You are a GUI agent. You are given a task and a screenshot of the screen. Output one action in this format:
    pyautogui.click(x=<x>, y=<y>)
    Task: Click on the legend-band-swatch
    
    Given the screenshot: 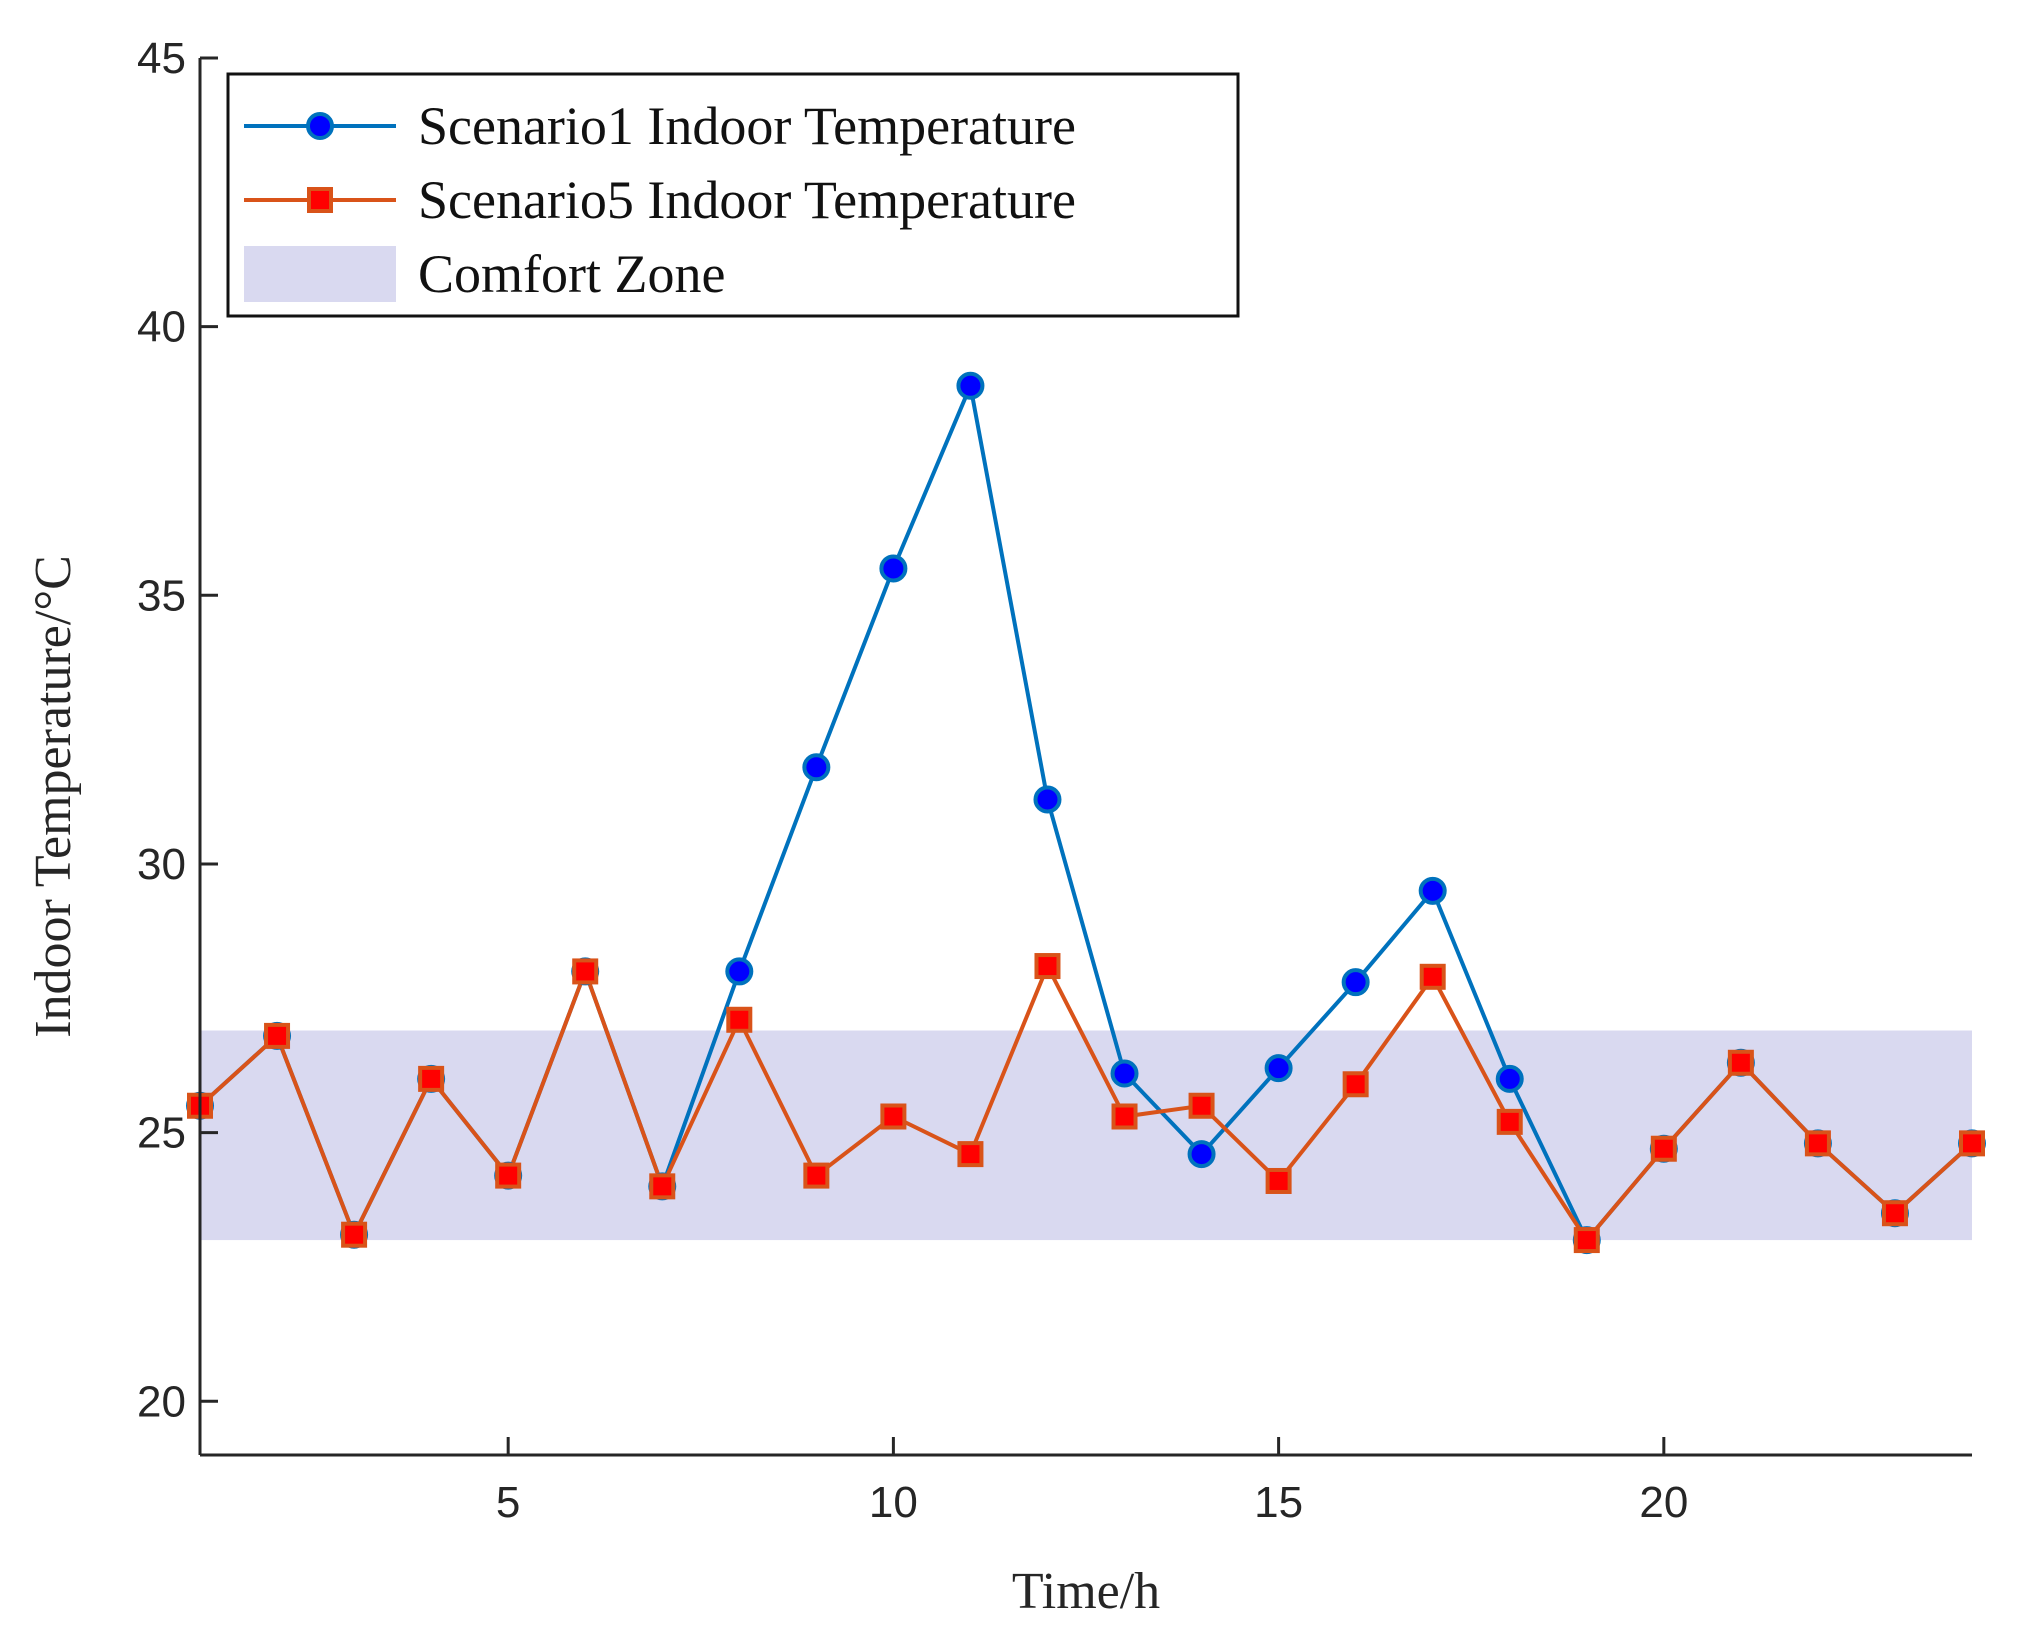 What is the action you would take?
    pyautogui.click(x=320, y=274)
    